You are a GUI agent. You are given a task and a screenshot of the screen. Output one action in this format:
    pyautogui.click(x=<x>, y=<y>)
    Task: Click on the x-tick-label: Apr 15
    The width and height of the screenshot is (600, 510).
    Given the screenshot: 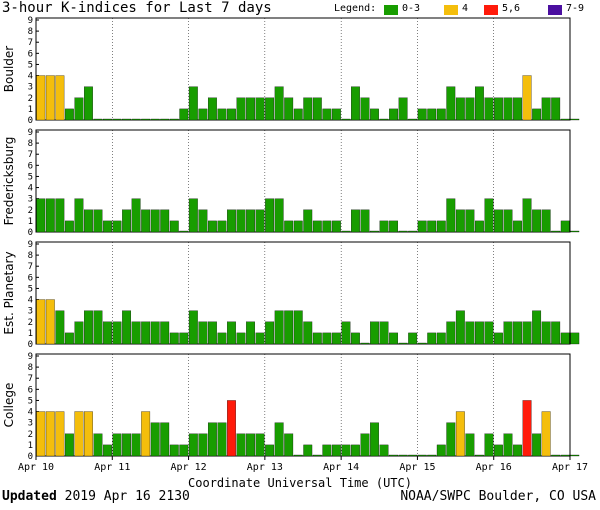 What is the action you would take?
    pyautogui.click(x=417, y=467)
    